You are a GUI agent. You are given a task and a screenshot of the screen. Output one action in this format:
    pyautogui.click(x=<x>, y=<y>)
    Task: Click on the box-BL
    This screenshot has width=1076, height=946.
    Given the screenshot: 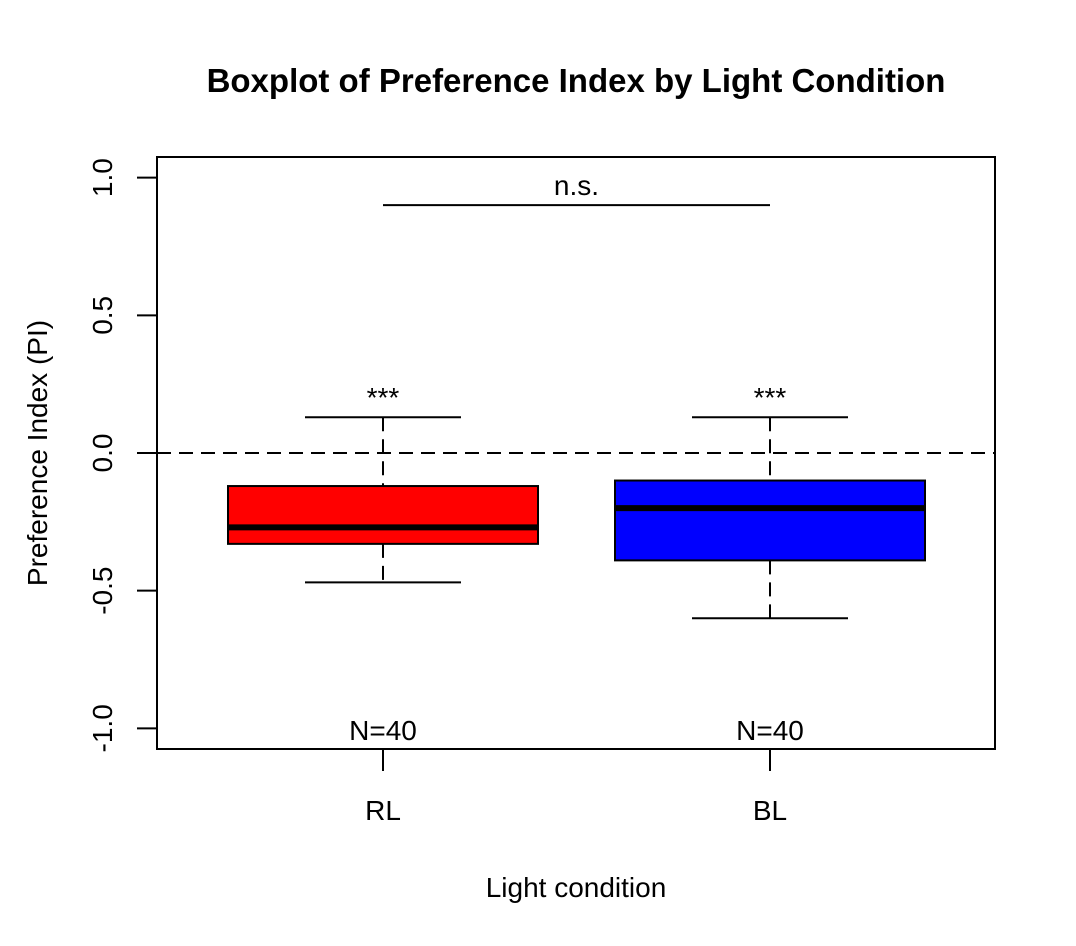 What is the action you would take?
    pyautogui.click(x=770, y=520)
    